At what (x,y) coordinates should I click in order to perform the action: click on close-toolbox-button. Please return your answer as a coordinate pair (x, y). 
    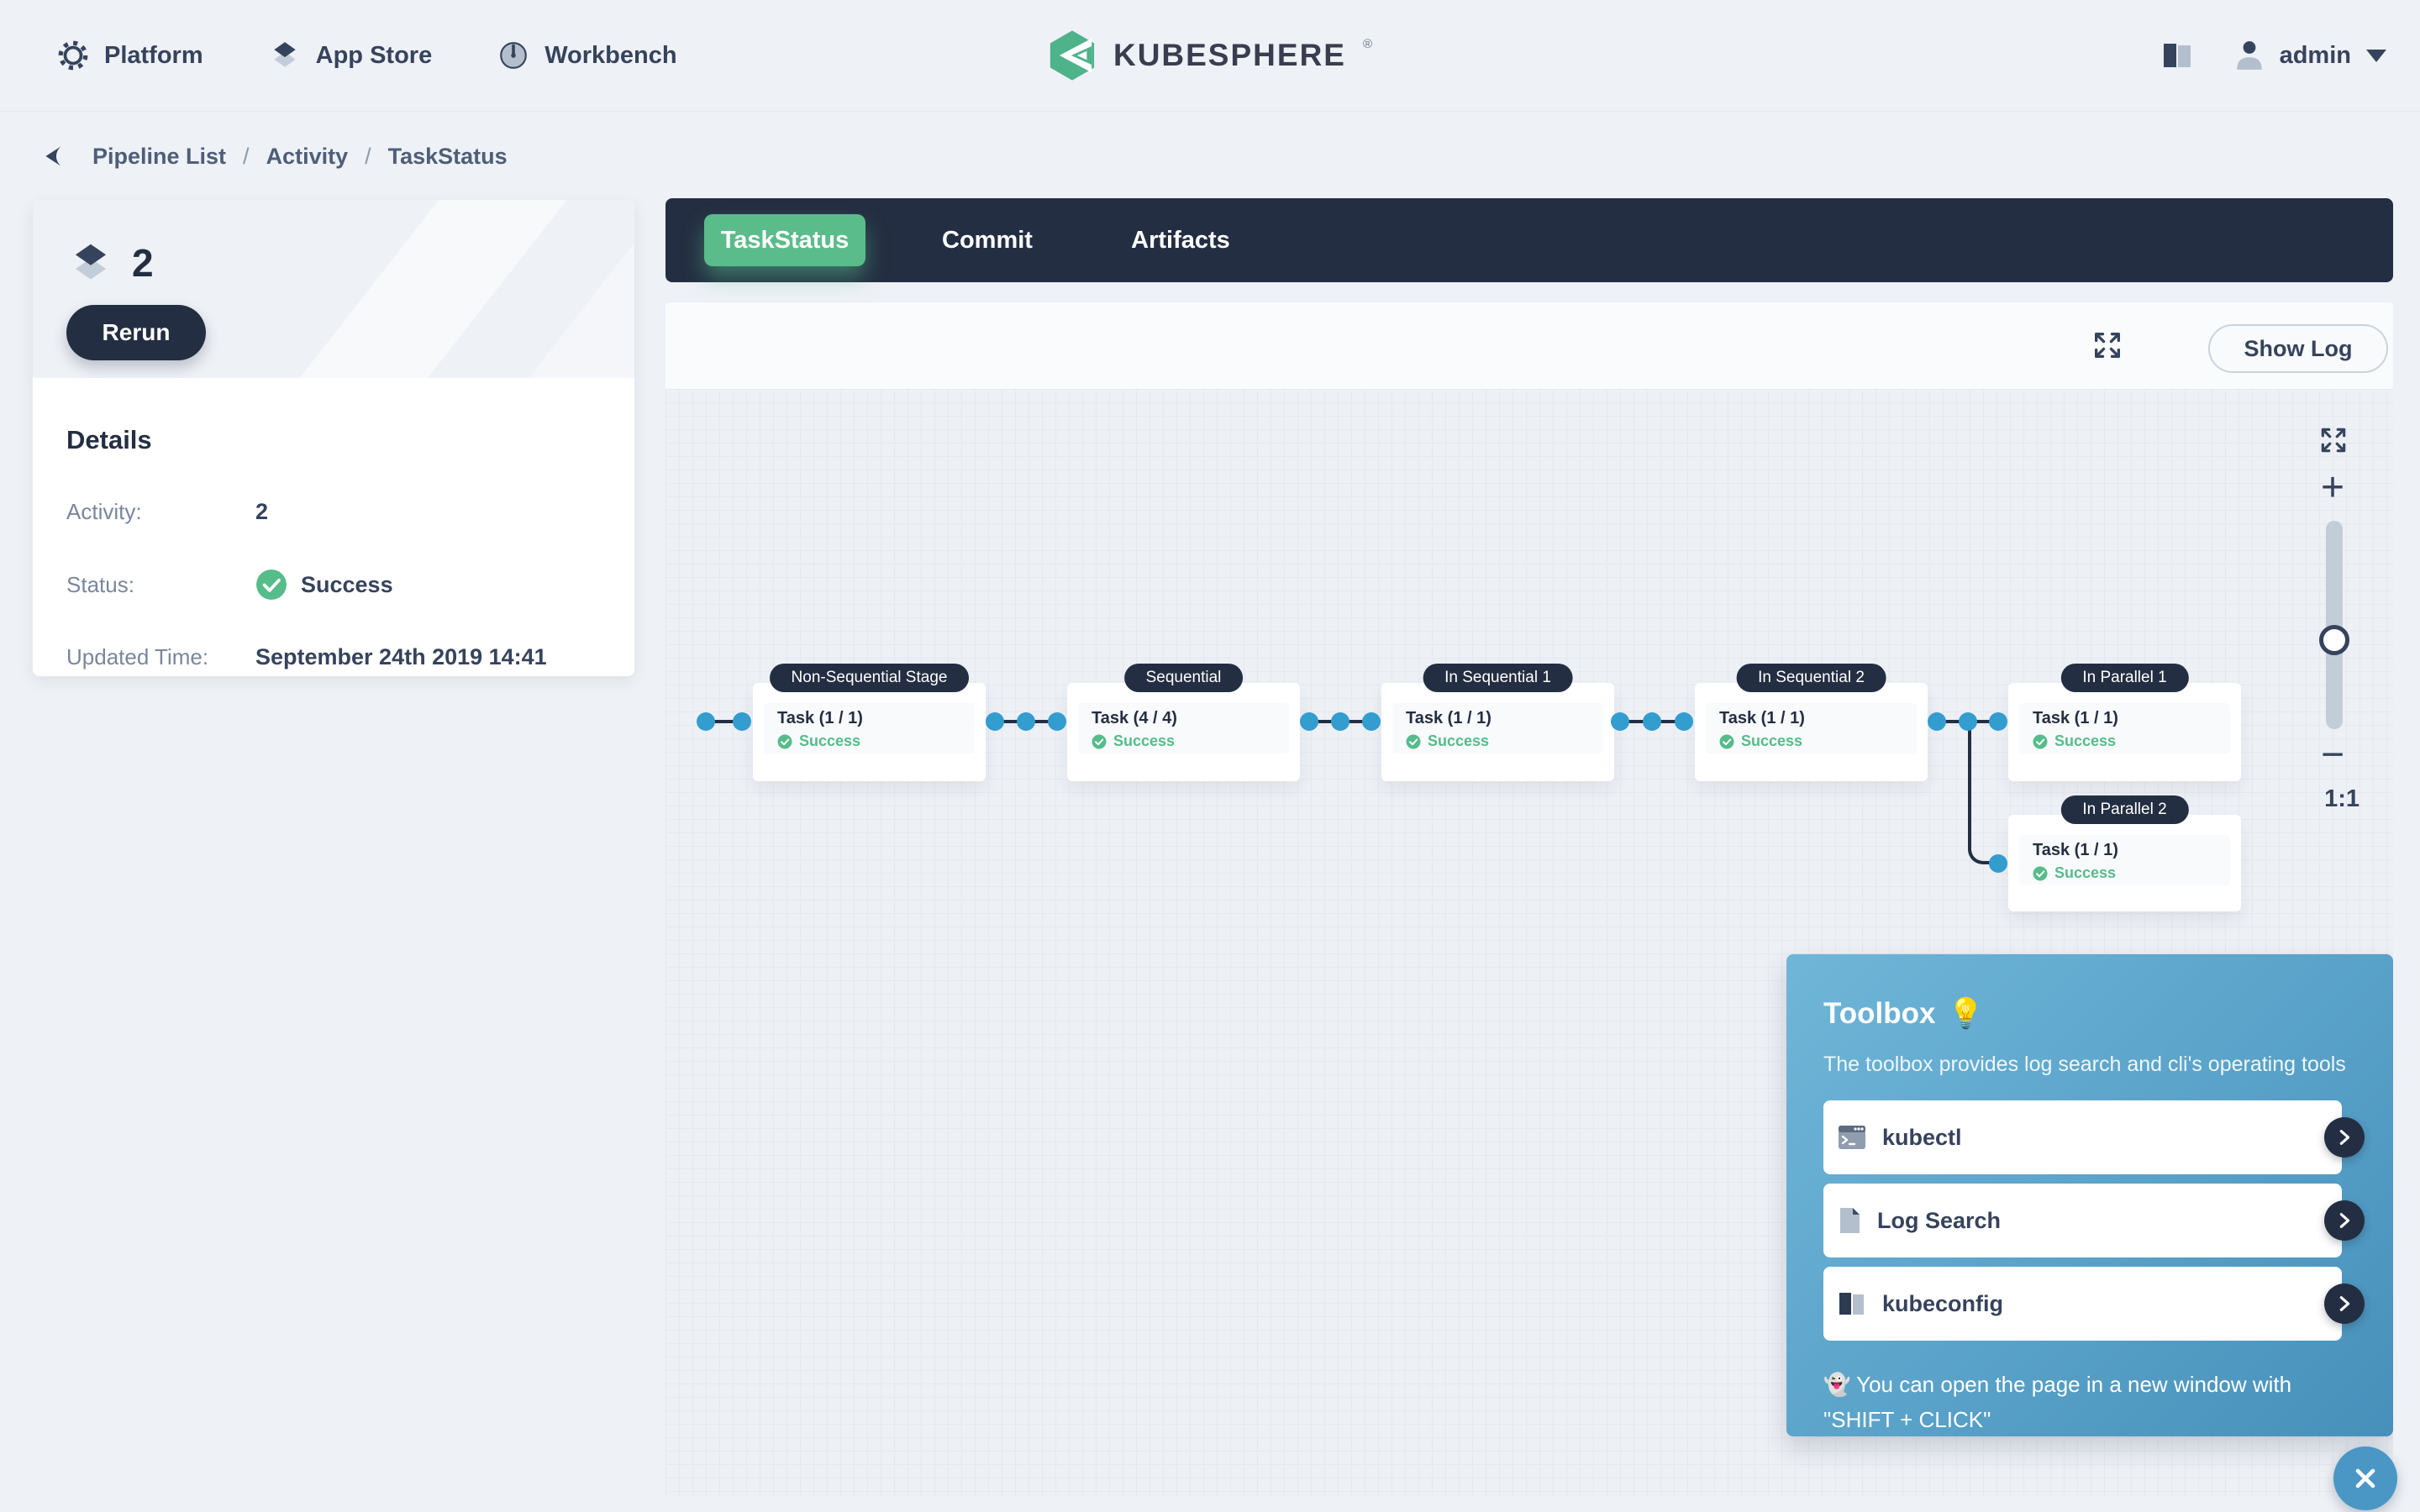
    Looking at the image, I should click on (2365, 1478).